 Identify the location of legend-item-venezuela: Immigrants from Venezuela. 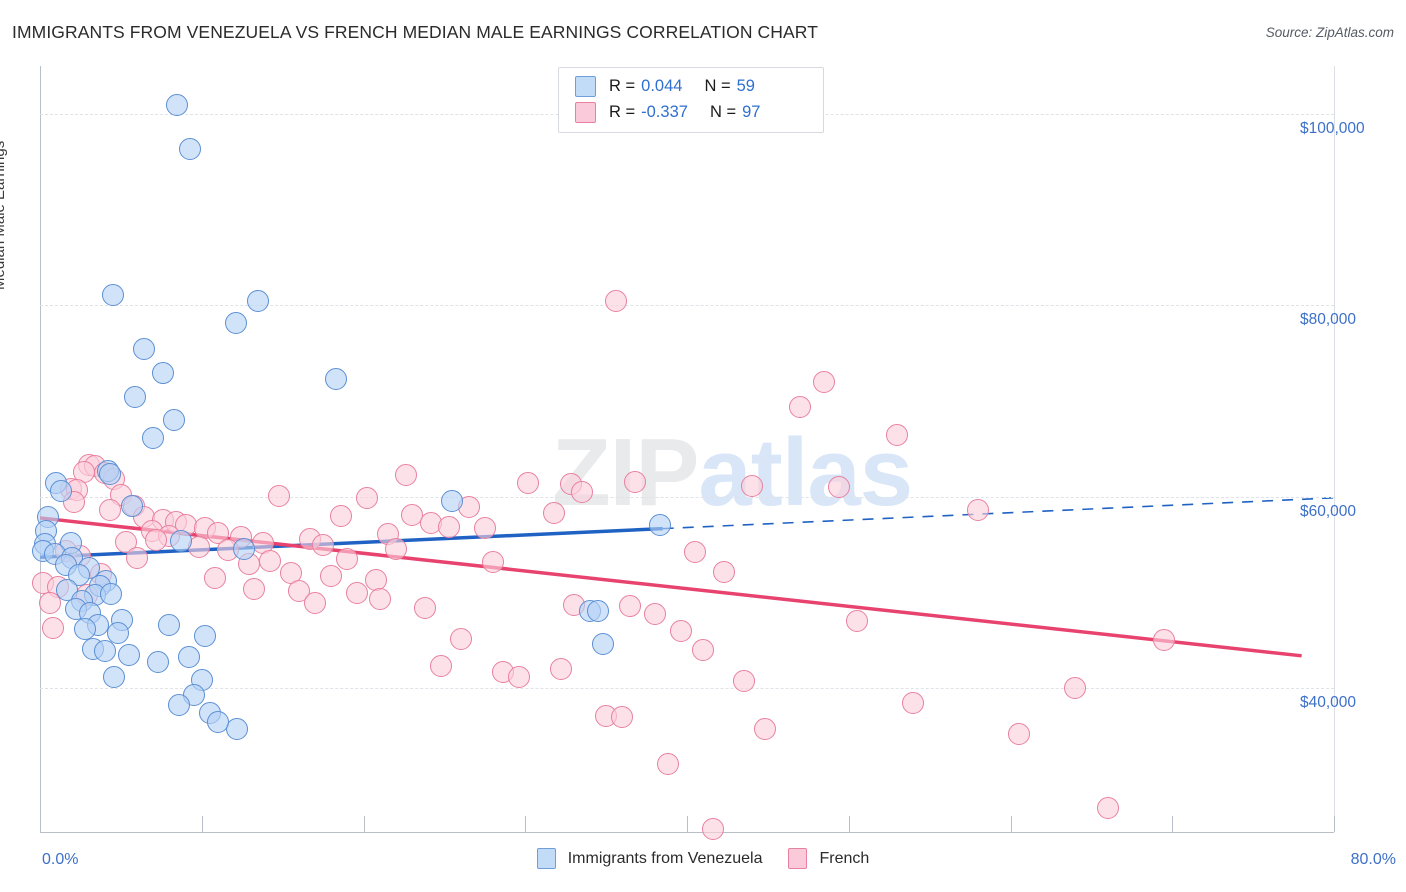
(649, 858).